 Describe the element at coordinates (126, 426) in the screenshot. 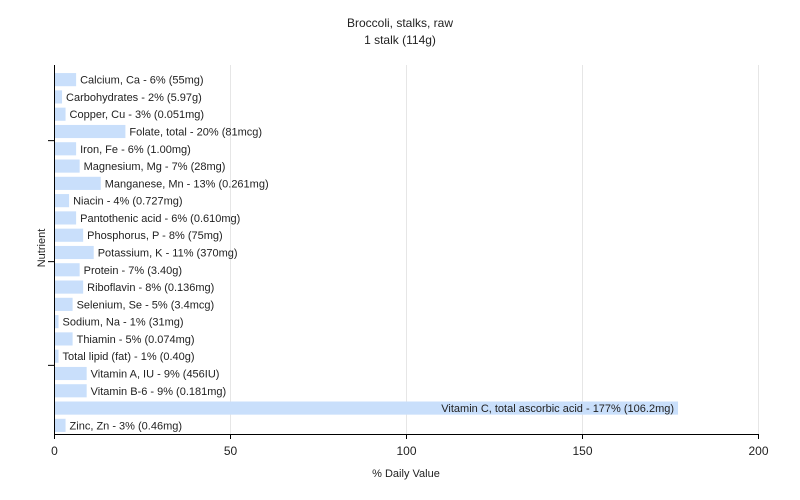

I see `bar-label: Zinc, Zn - 3% (0.46mg)` at that location.